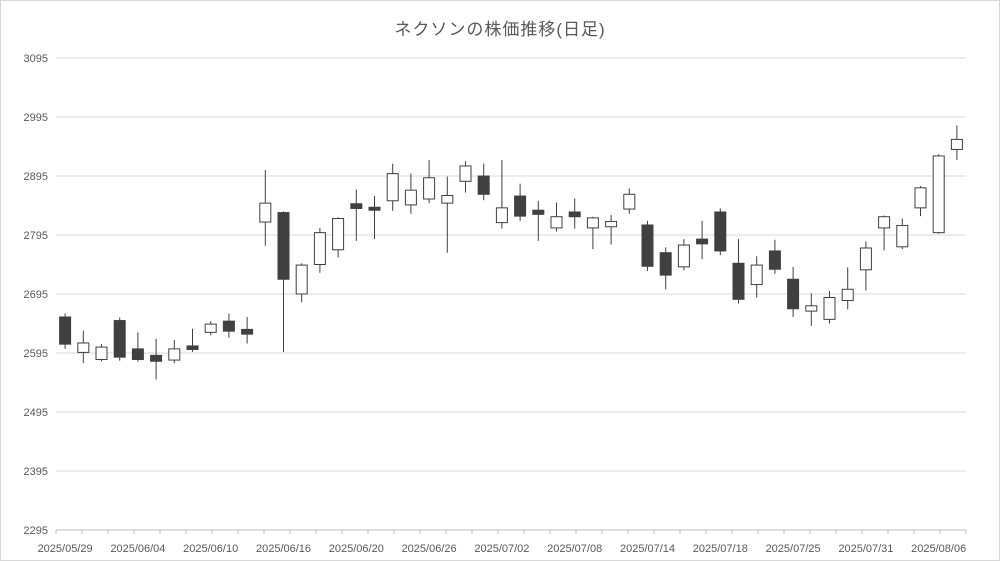  Describe the element at coordinates (65, 549) in the screenshot. I see `x-axis-label: 2025/05/29` at that location.